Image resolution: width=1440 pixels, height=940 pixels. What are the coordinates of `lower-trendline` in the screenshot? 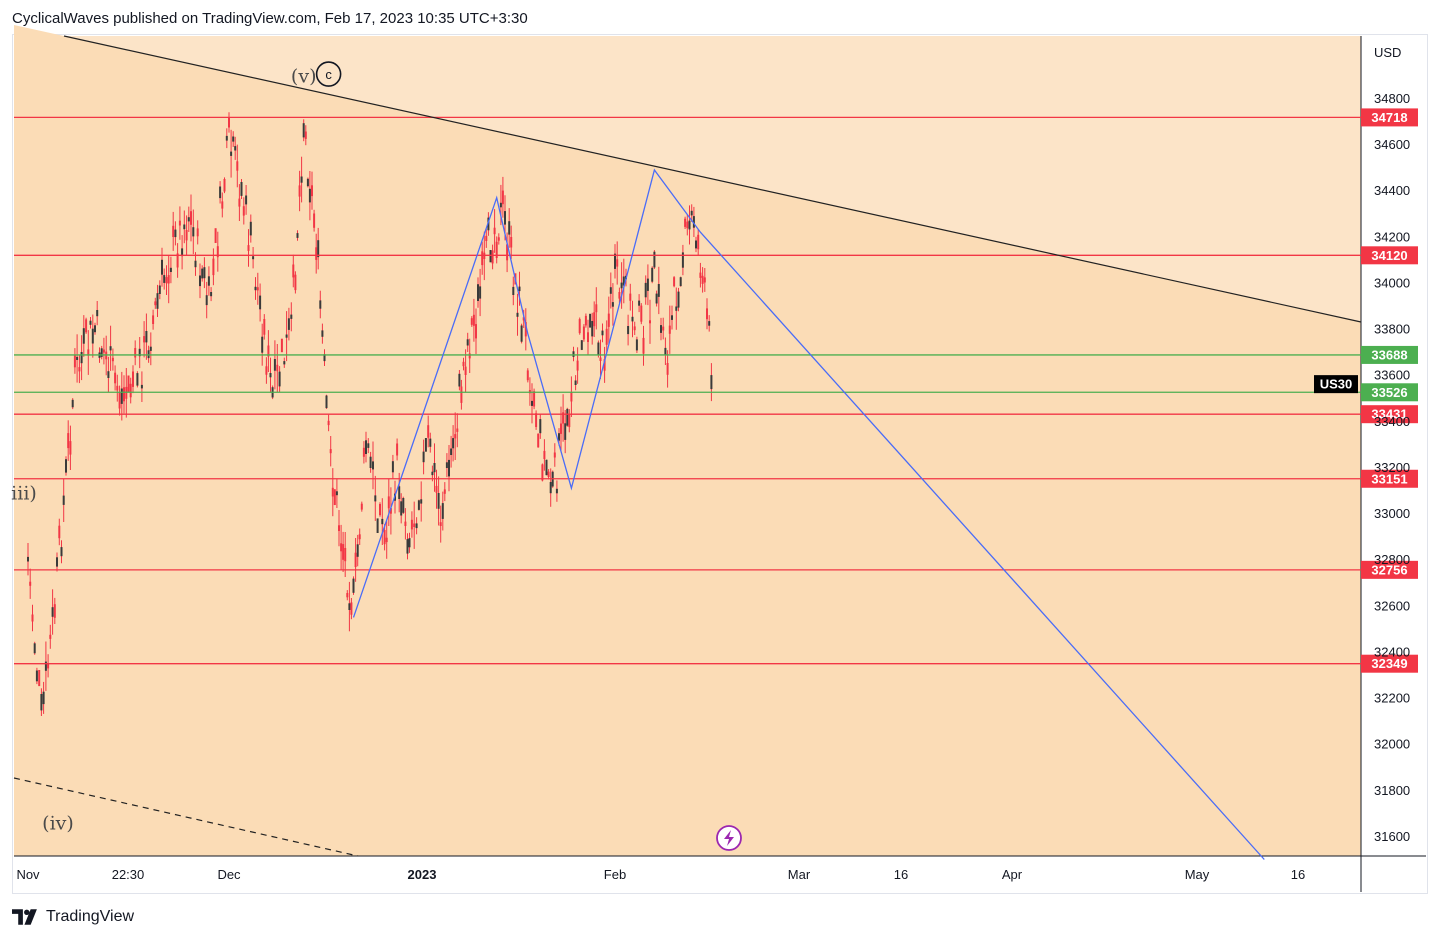 It's located at (186, 817).